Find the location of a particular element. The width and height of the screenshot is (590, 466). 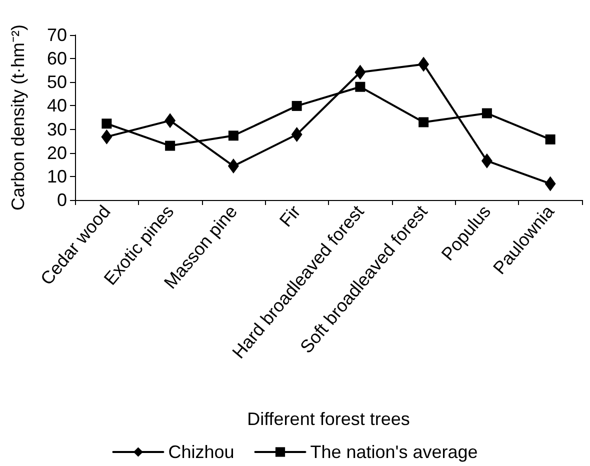

legend-label: Chizhou is located at coordinates (201, 452).